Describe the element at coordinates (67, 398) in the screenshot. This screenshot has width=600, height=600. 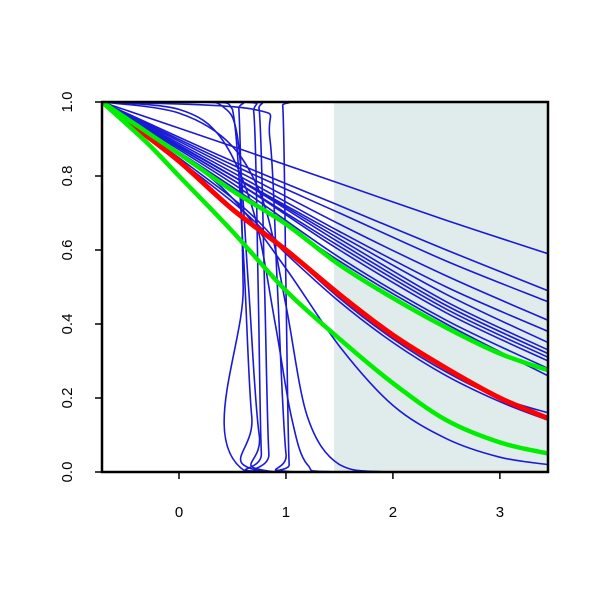
I see `y-tick-label: 0.2` at that location.